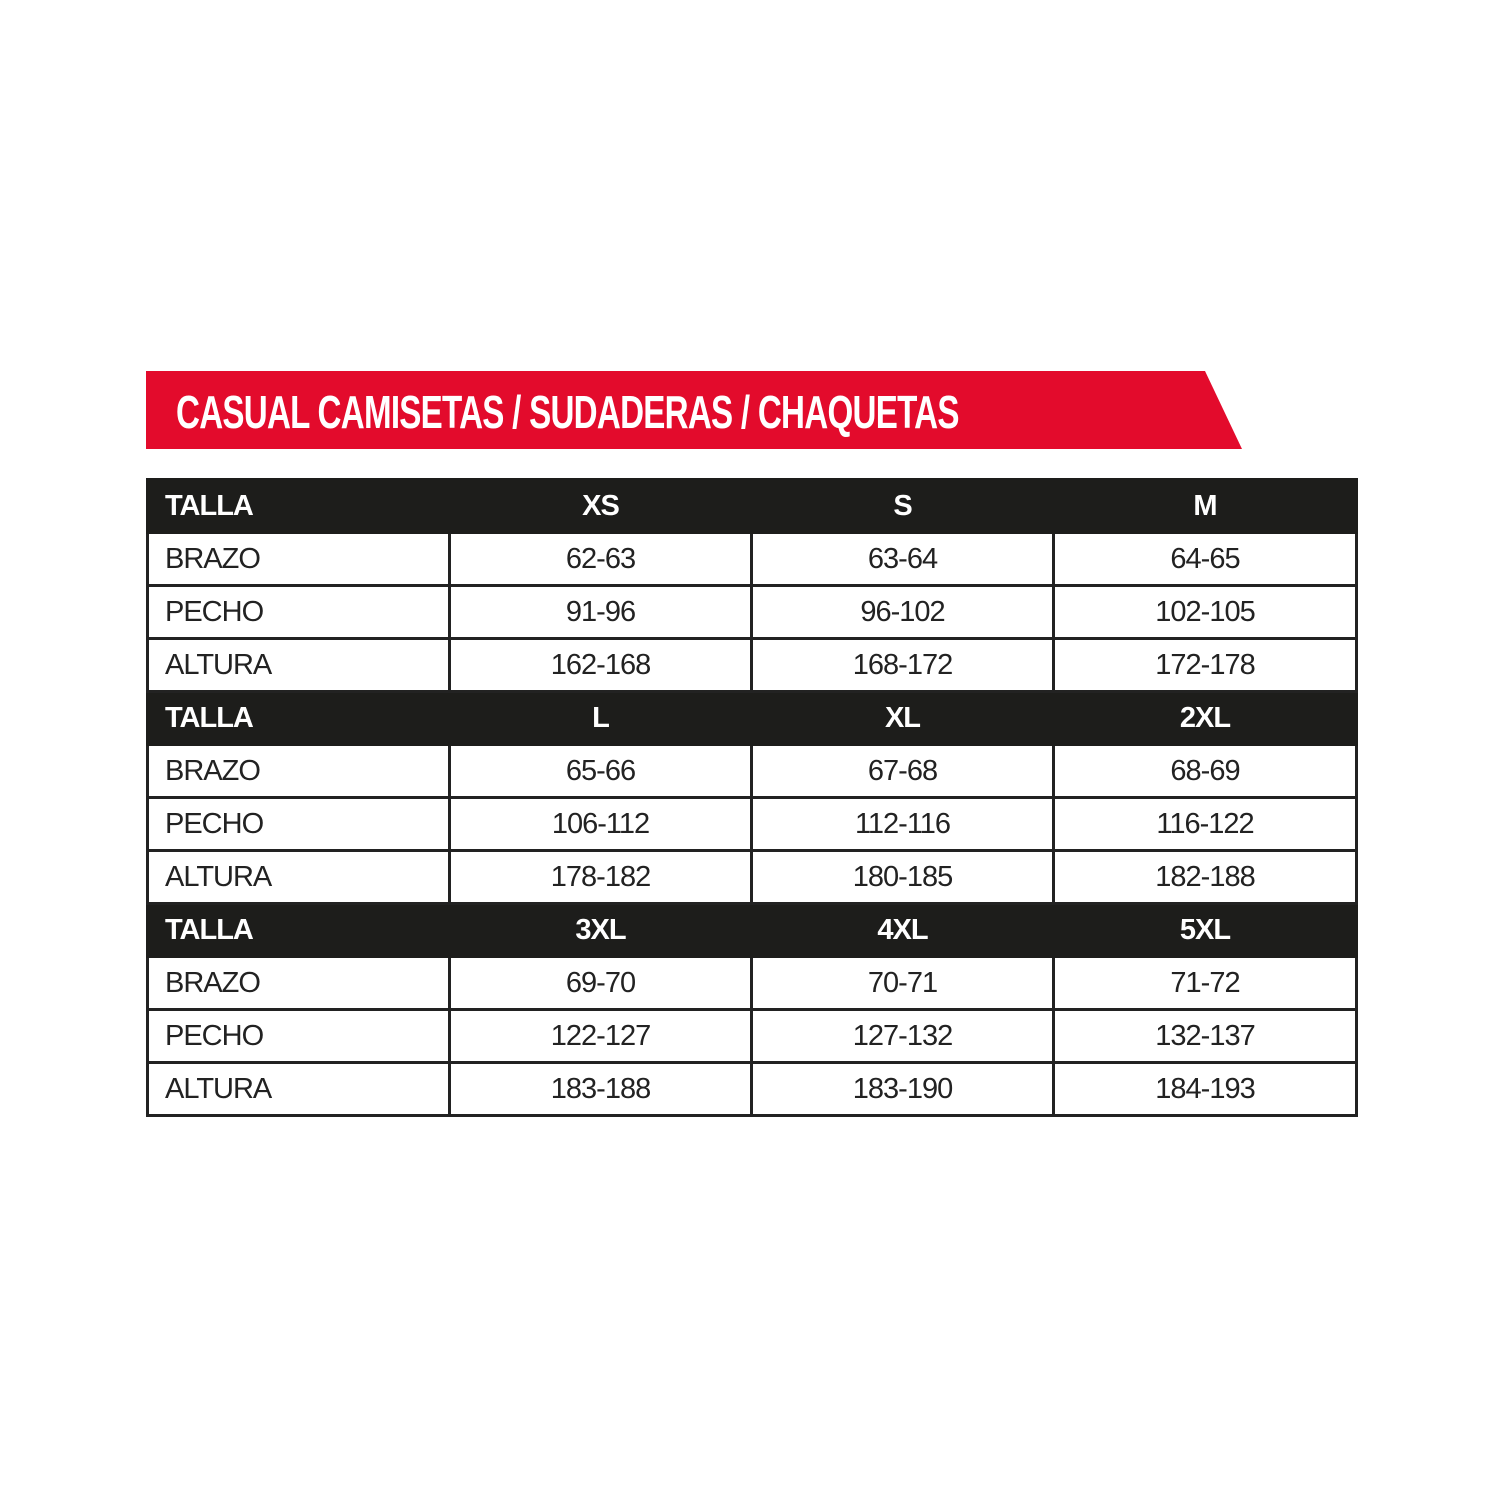 Image resolution: width=1500 pixels, height=1500 pixels. I want to click on table-row: PECHO 91-96 96-102 102-105, so click(752, 612).